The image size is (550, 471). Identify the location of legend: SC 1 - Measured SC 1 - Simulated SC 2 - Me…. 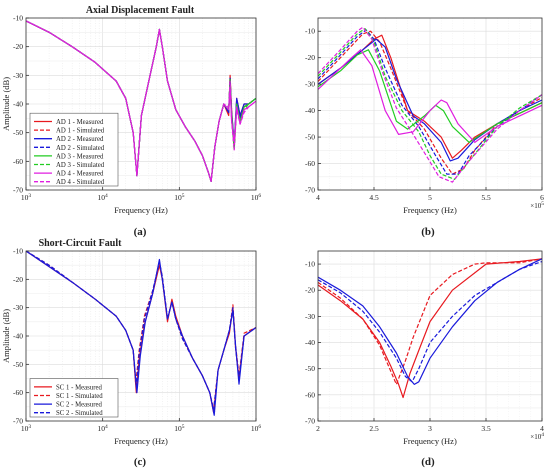
(74, 398).